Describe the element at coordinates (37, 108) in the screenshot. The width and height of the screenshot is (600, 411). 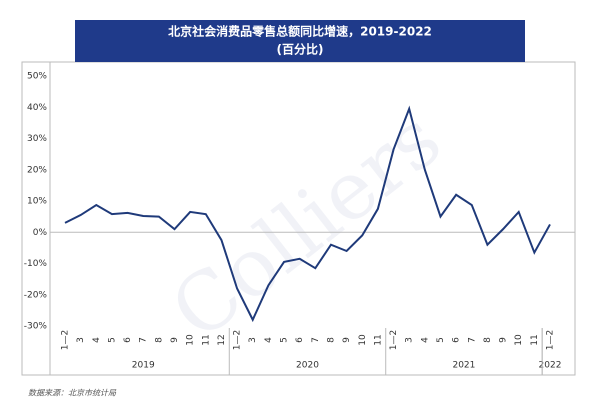
I see `y-tick-label: 40%` at that location.